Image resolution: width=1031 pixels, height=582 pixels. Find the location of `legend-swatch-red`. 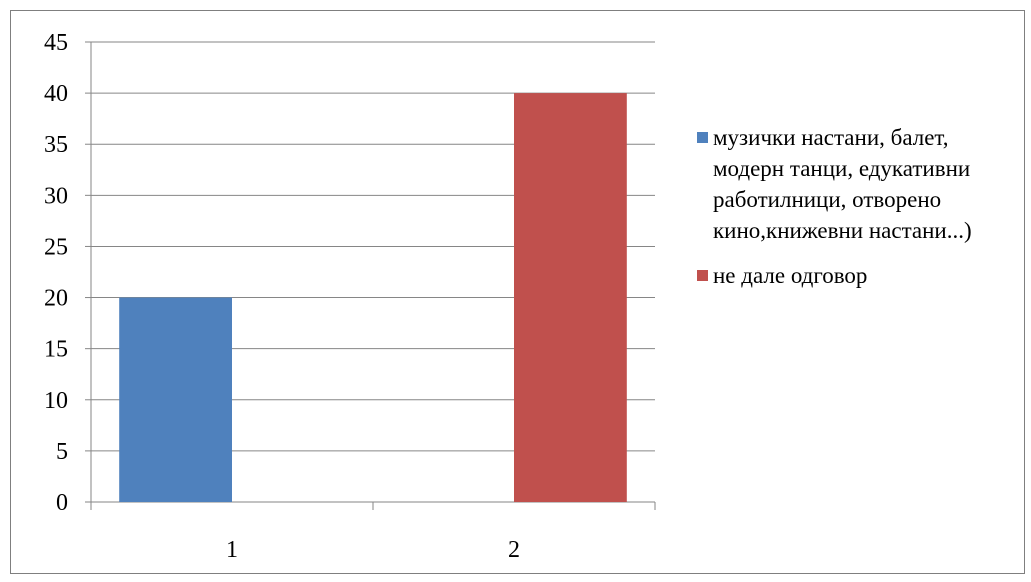

legend-swatch-red is located at coordinates (702, 275).